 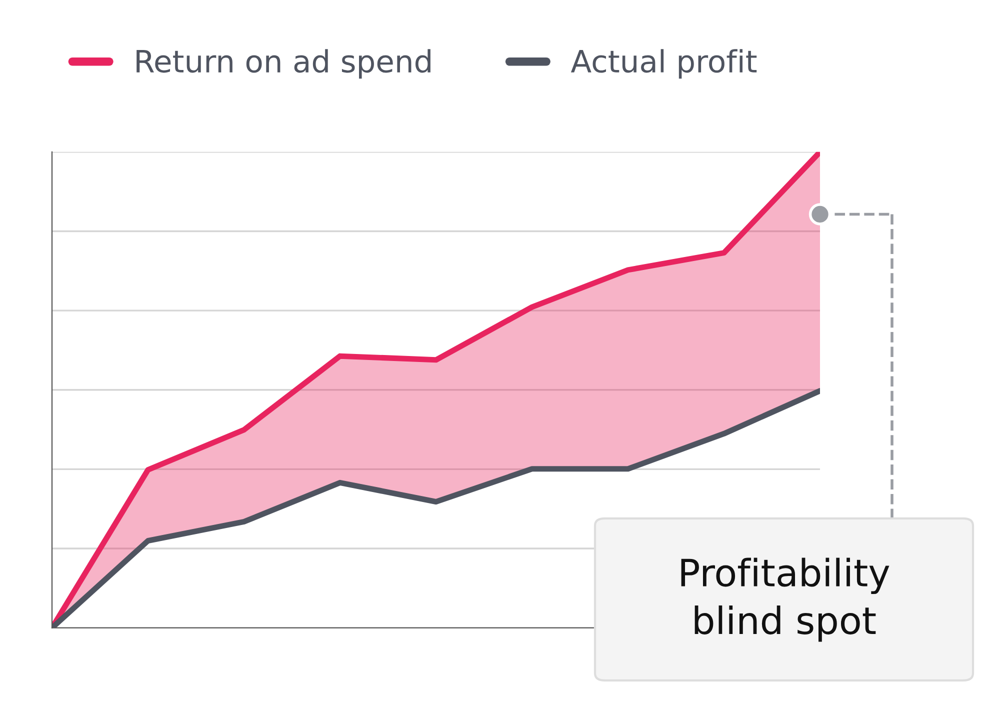 I want to click on legend-label: Return on ad spend, so click(x=283, y=64).